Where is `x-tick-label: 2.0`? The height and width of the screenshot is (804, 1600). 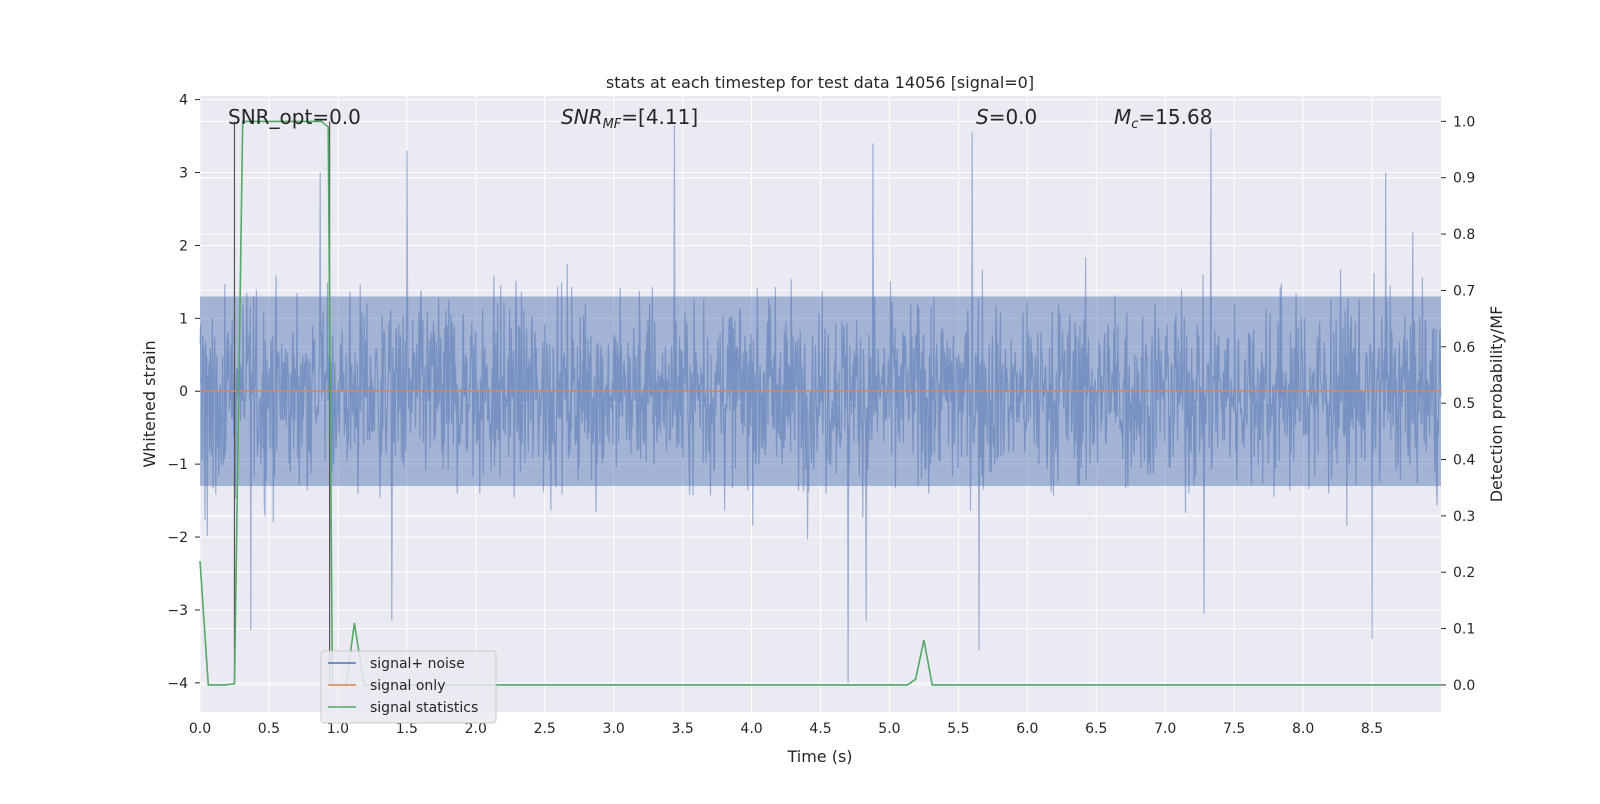
x-tick-label: 2.0 is located at coordinates (476, 729).